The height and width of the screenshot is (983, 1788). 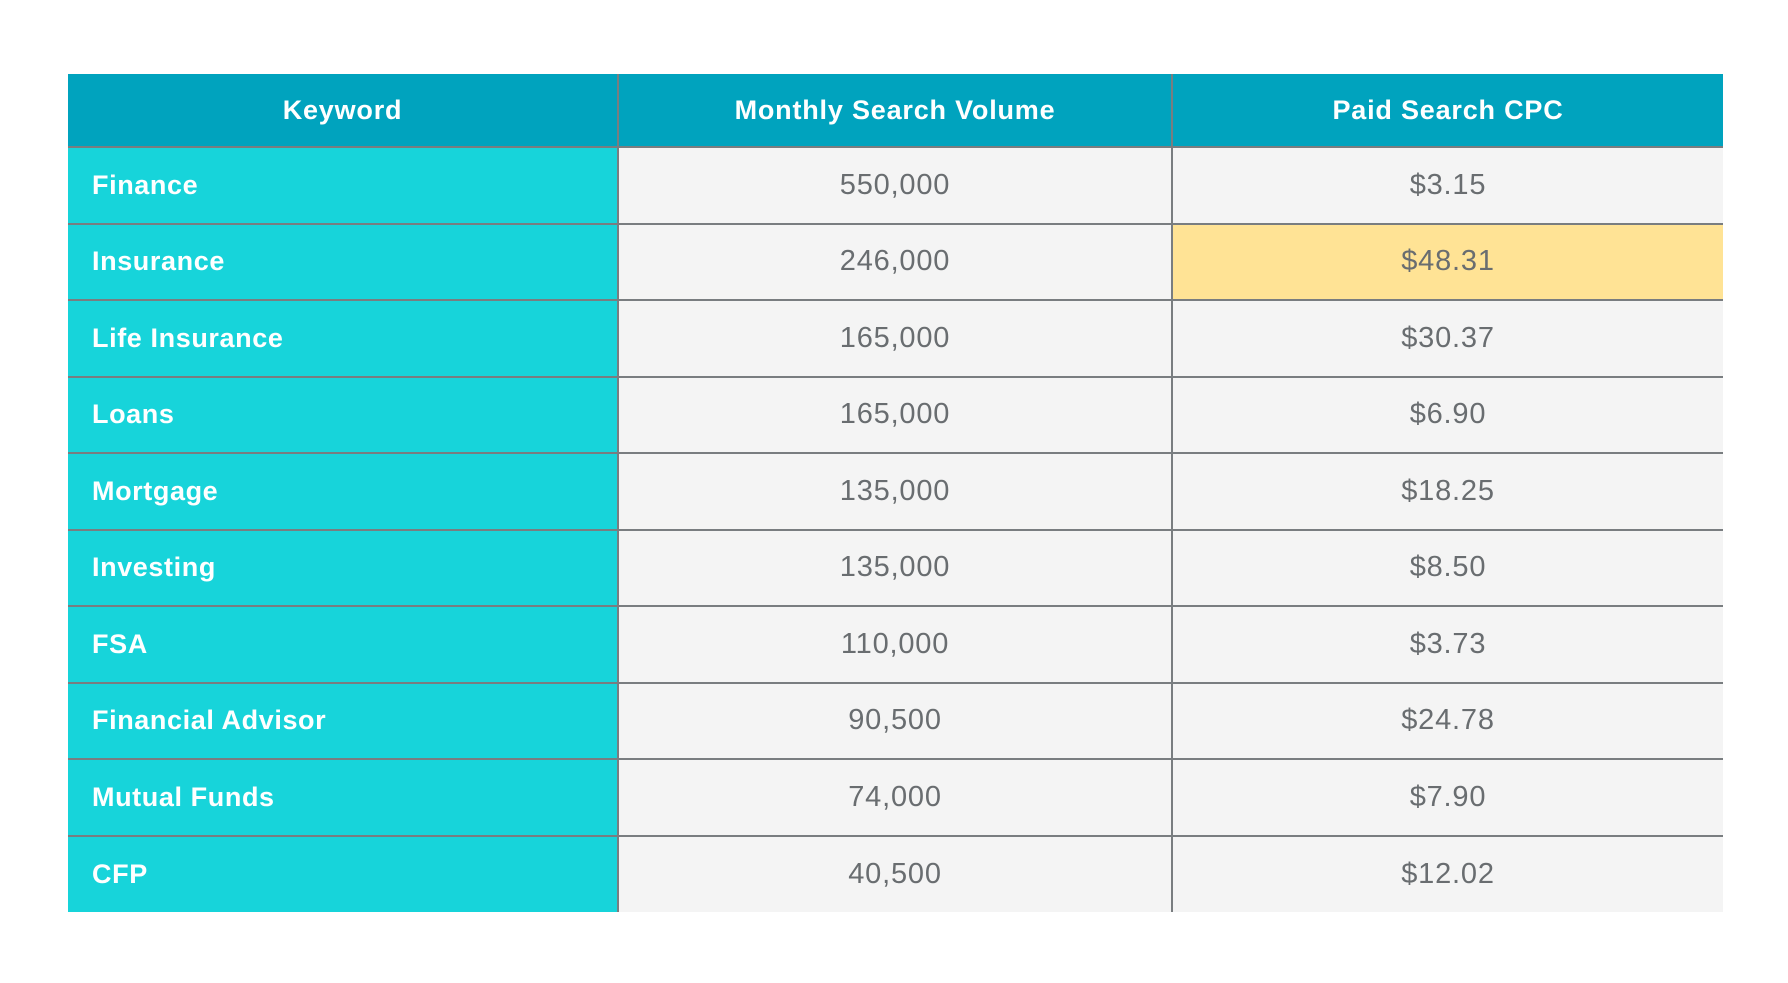 What do you see at coordinates (343, 873) in the screenshot?
I see `keyword-cell: CFP` at bounding box center [343, 873].